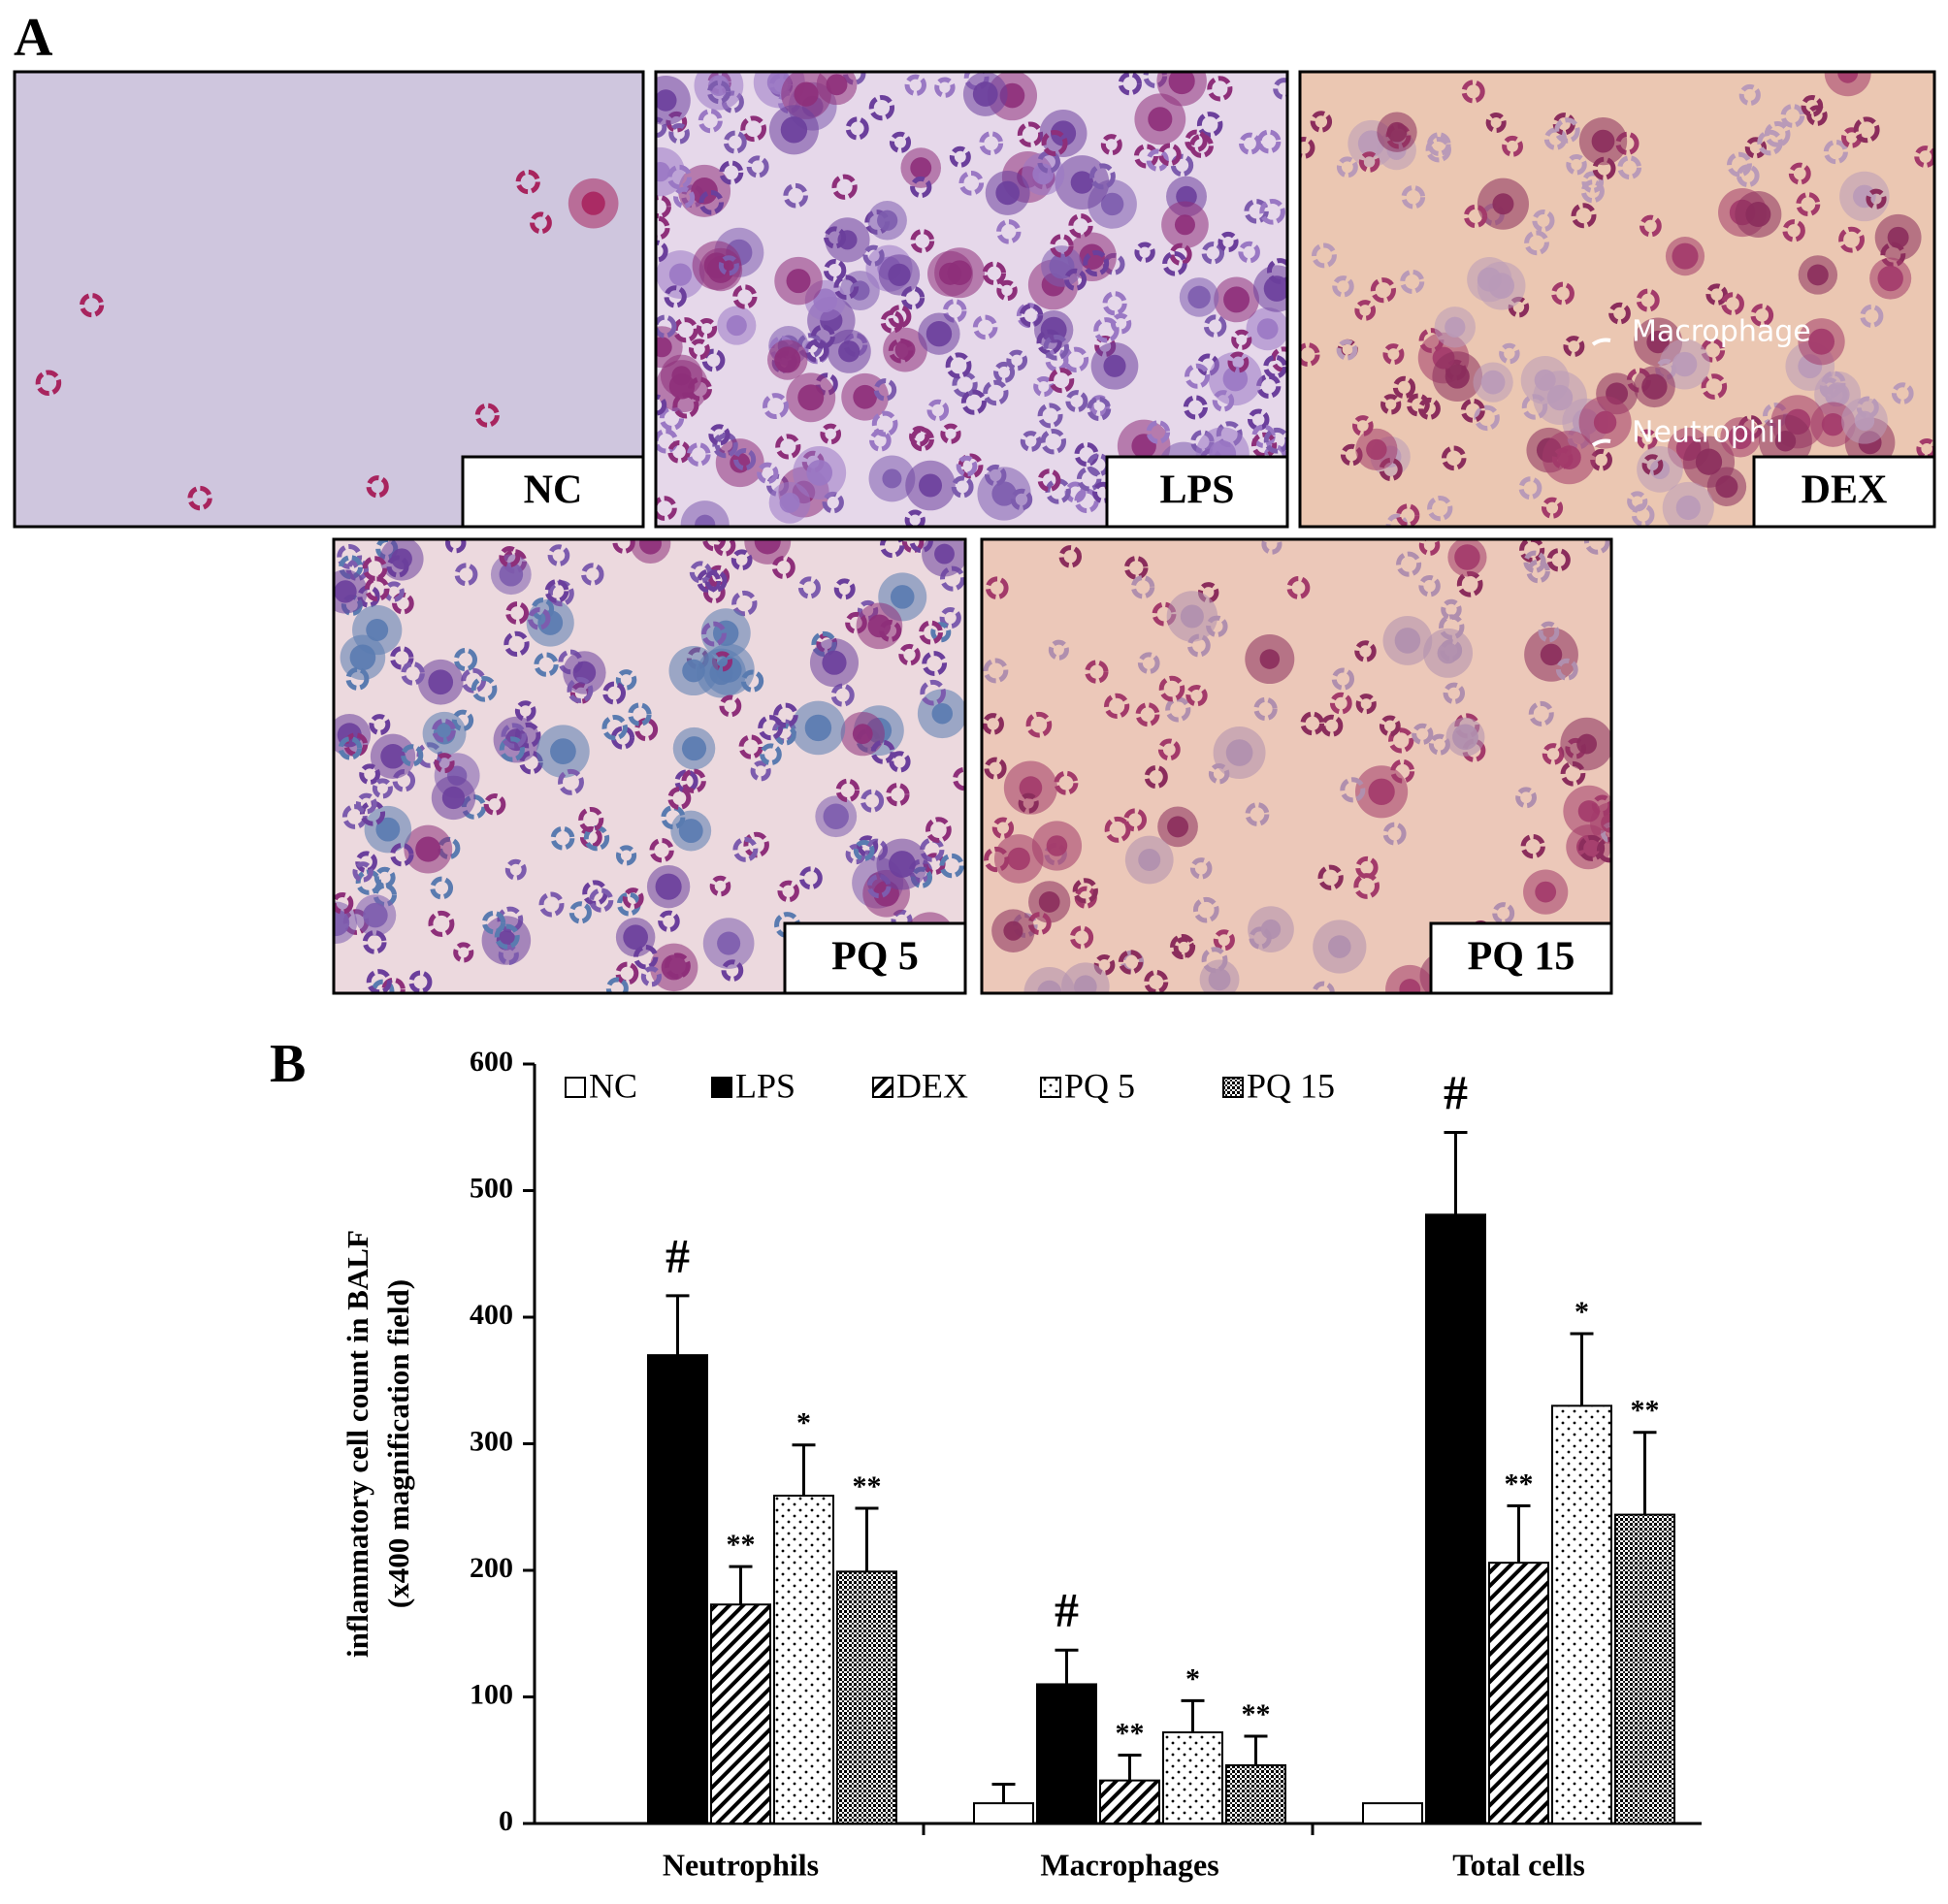 This screenshot has height=1904, width=1948. I want to click on significance-label: #, so click(1456, 1092).